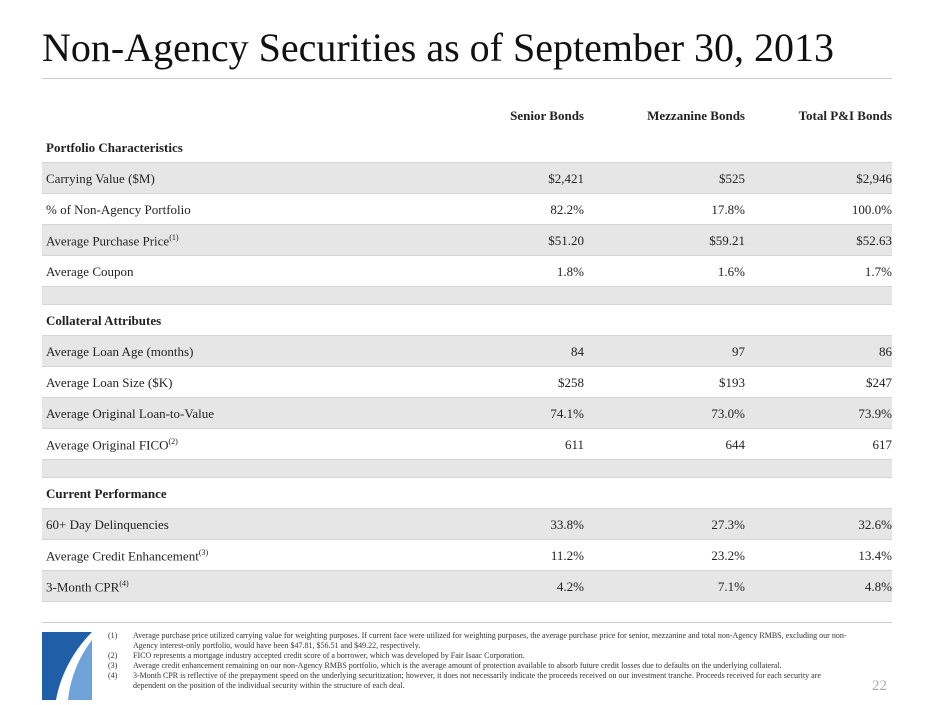 The height and width of the screenshot is (705, 940). I want to click on row-label: Average Purchase Price(1), so click(112, 241).